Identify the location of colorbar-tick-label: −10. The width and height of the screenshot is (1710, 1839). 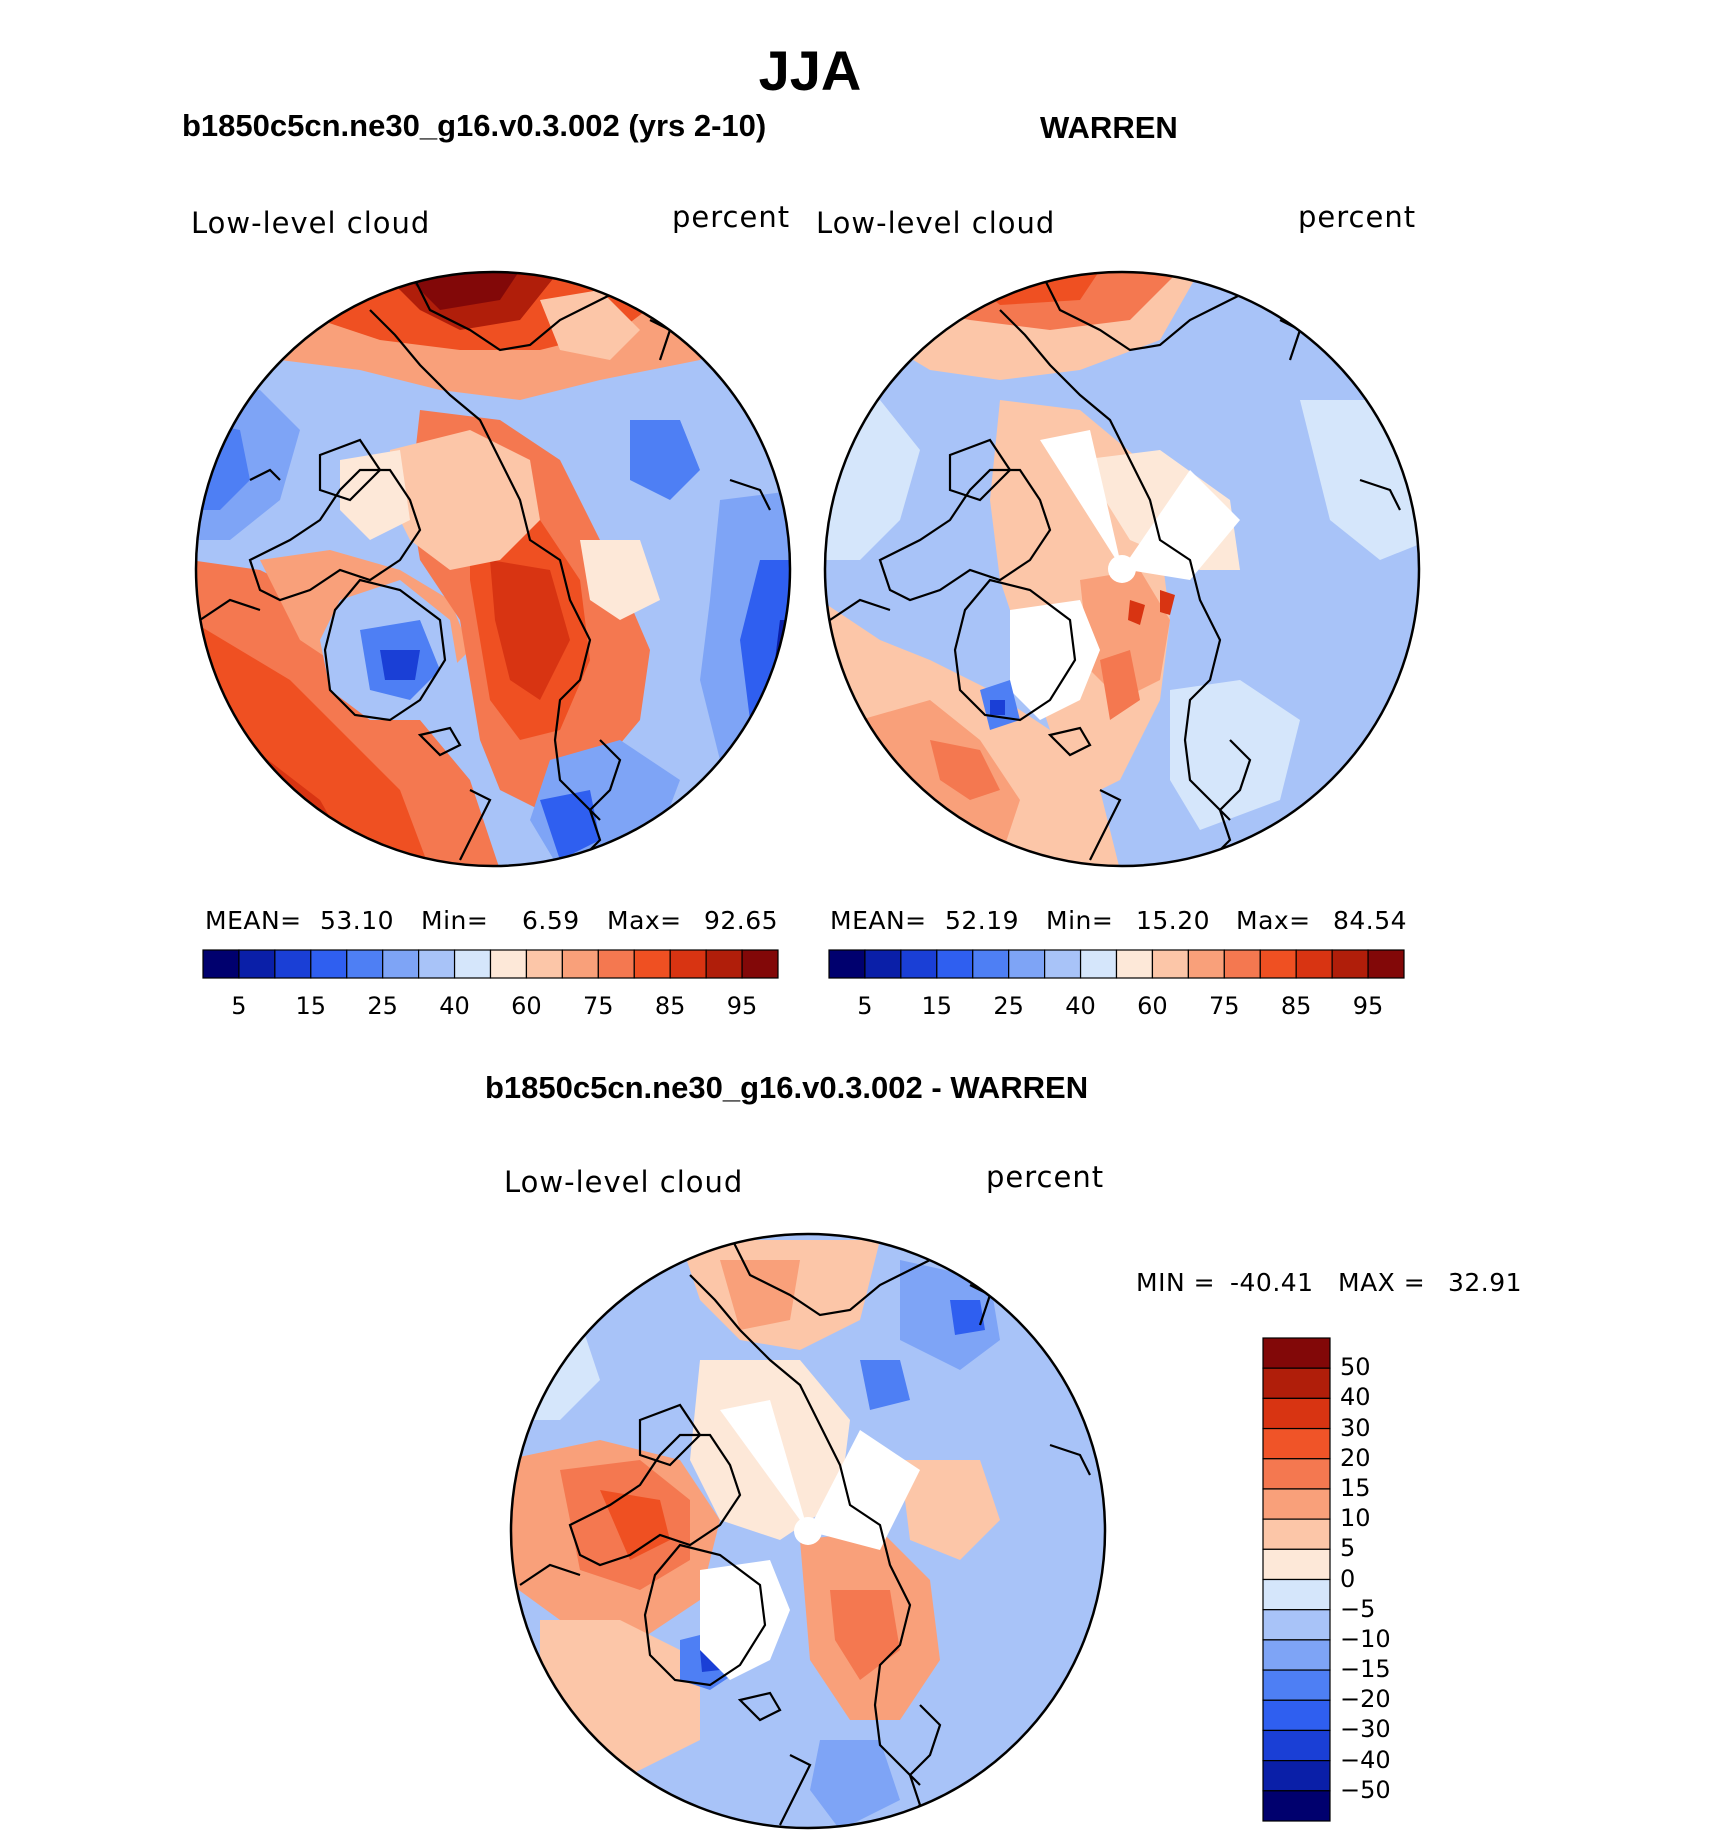
(1365, 1638).